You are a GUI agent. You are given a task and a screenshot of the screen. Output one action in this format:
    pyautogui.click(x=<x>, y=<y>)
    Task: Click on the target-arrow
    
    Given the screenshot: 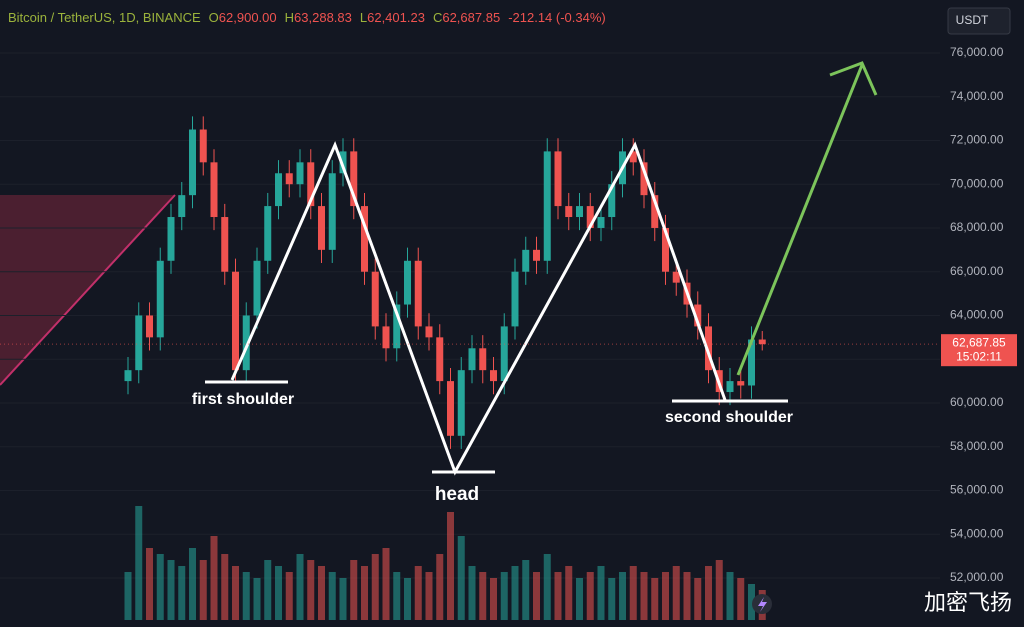 What is the action you would take?
    pyautogui.click(x=807, y=218)
    